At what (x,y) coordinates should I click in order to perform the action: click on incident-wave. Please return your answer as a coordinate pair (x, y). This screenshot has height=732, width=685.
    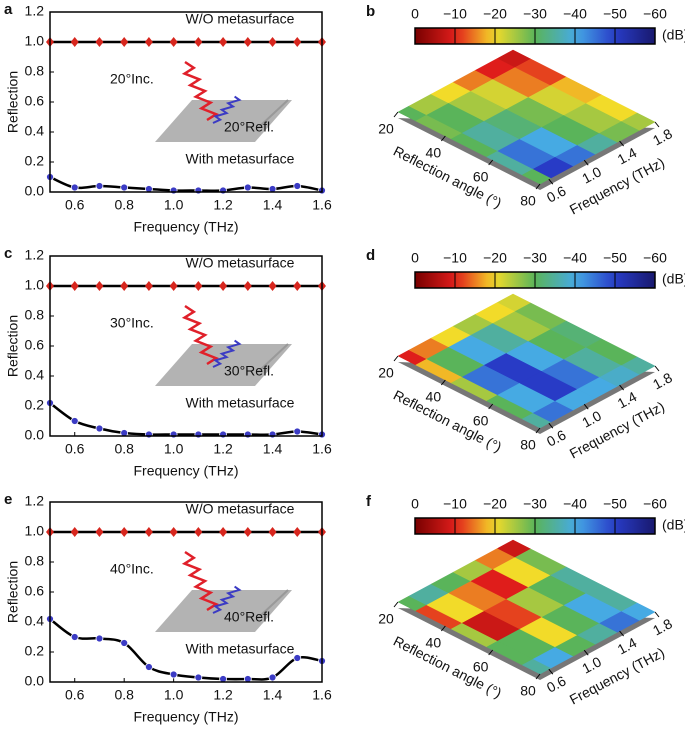
    Looking at the image, I should click on (200, 91).